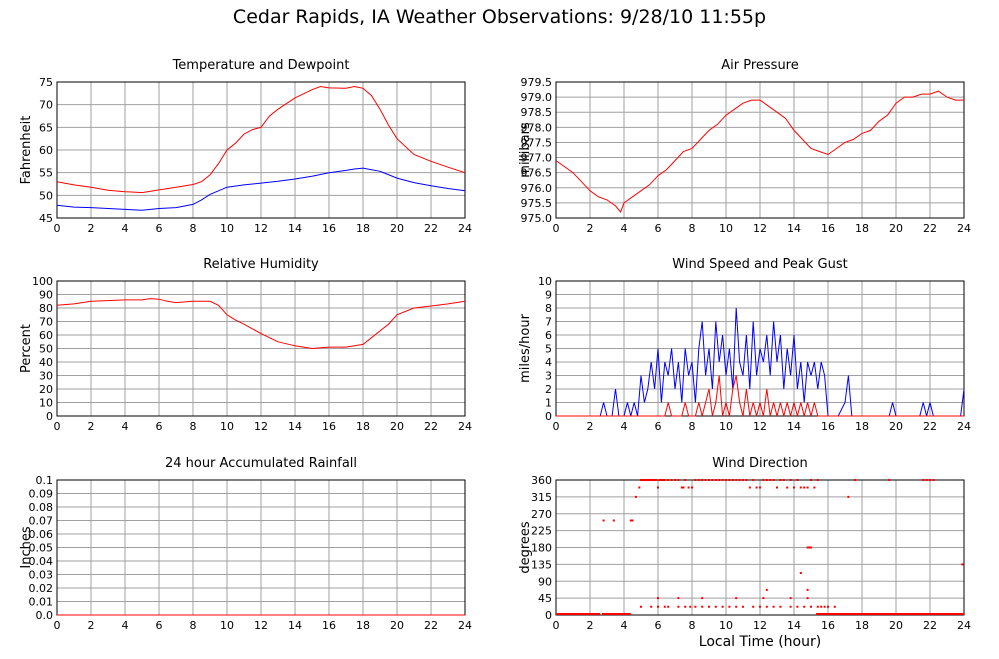 The height and width of the screenshot is (659, 999). I want to click on rainfall-chart-title: 24 hour Accumulated Rainfall, so click(261, 463).